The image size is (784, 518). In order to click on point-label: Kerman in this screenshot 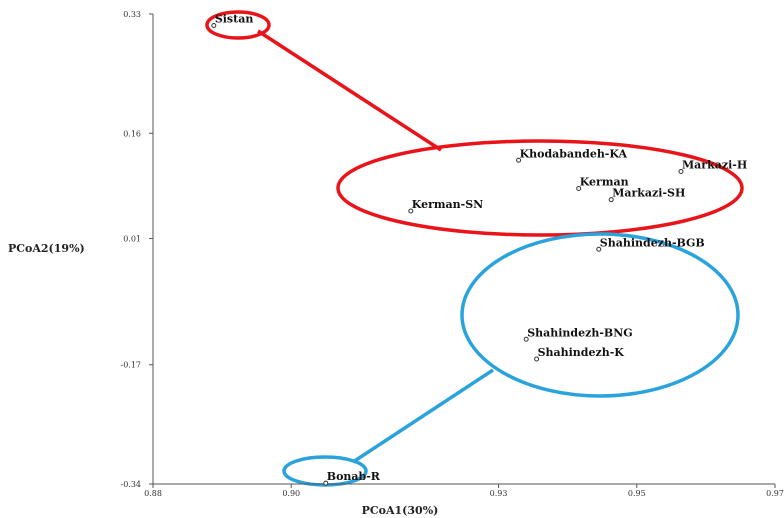, I will do `click(604, 181)`.